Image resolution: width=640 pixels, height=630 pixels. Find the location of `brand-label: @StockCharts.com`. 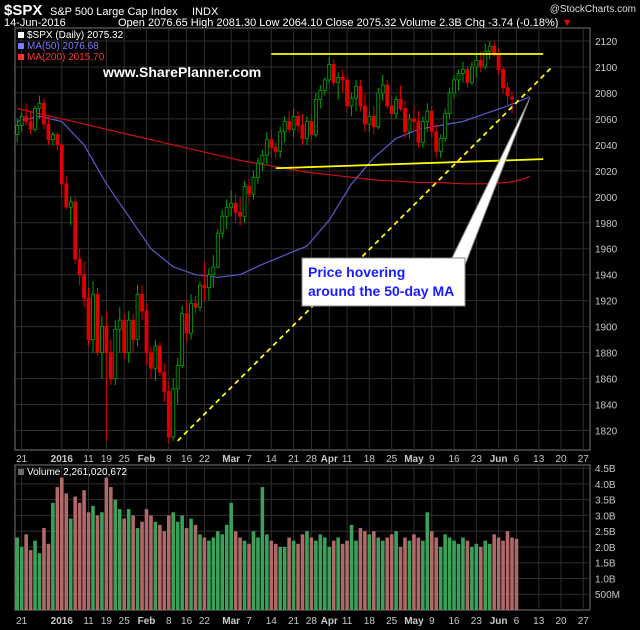

brand-label: @StockCharts.com is located at coordinates (593, 9).